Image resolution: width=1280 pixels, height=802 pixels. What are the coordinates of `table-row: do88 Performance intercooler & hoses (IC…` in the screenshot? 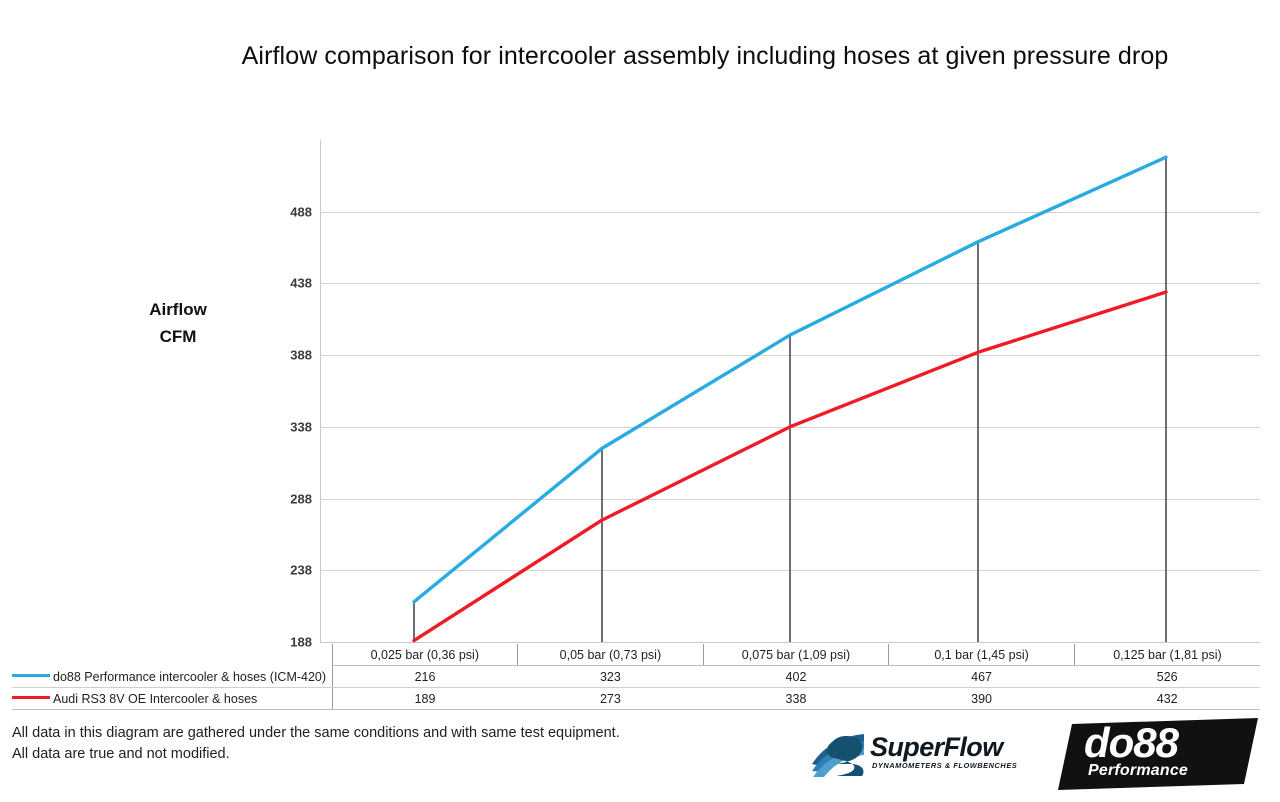 It's located at (636, 676).